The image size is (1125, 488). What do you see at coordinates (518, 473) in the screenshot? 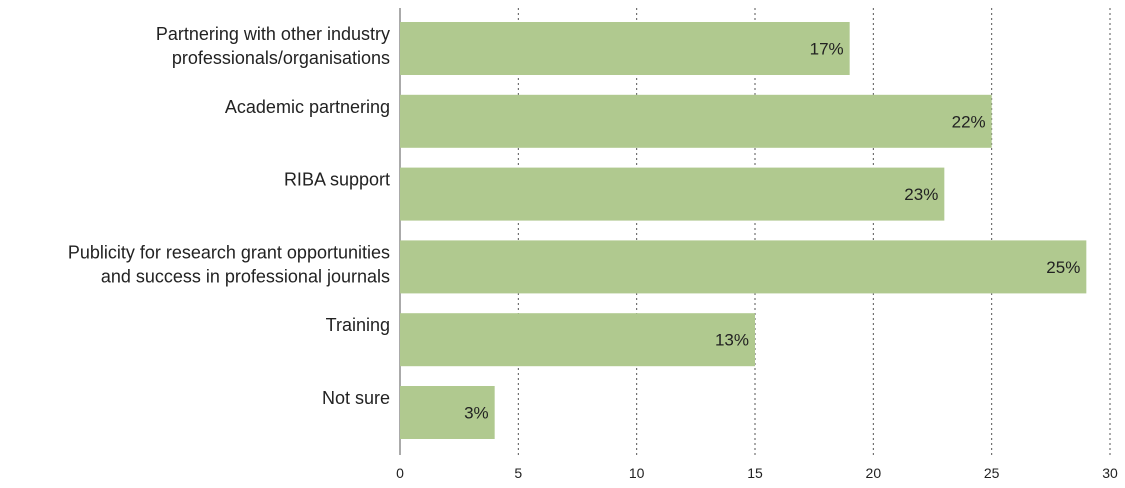
I see `x-tick-label: 5` at bounding box center [518, 473].